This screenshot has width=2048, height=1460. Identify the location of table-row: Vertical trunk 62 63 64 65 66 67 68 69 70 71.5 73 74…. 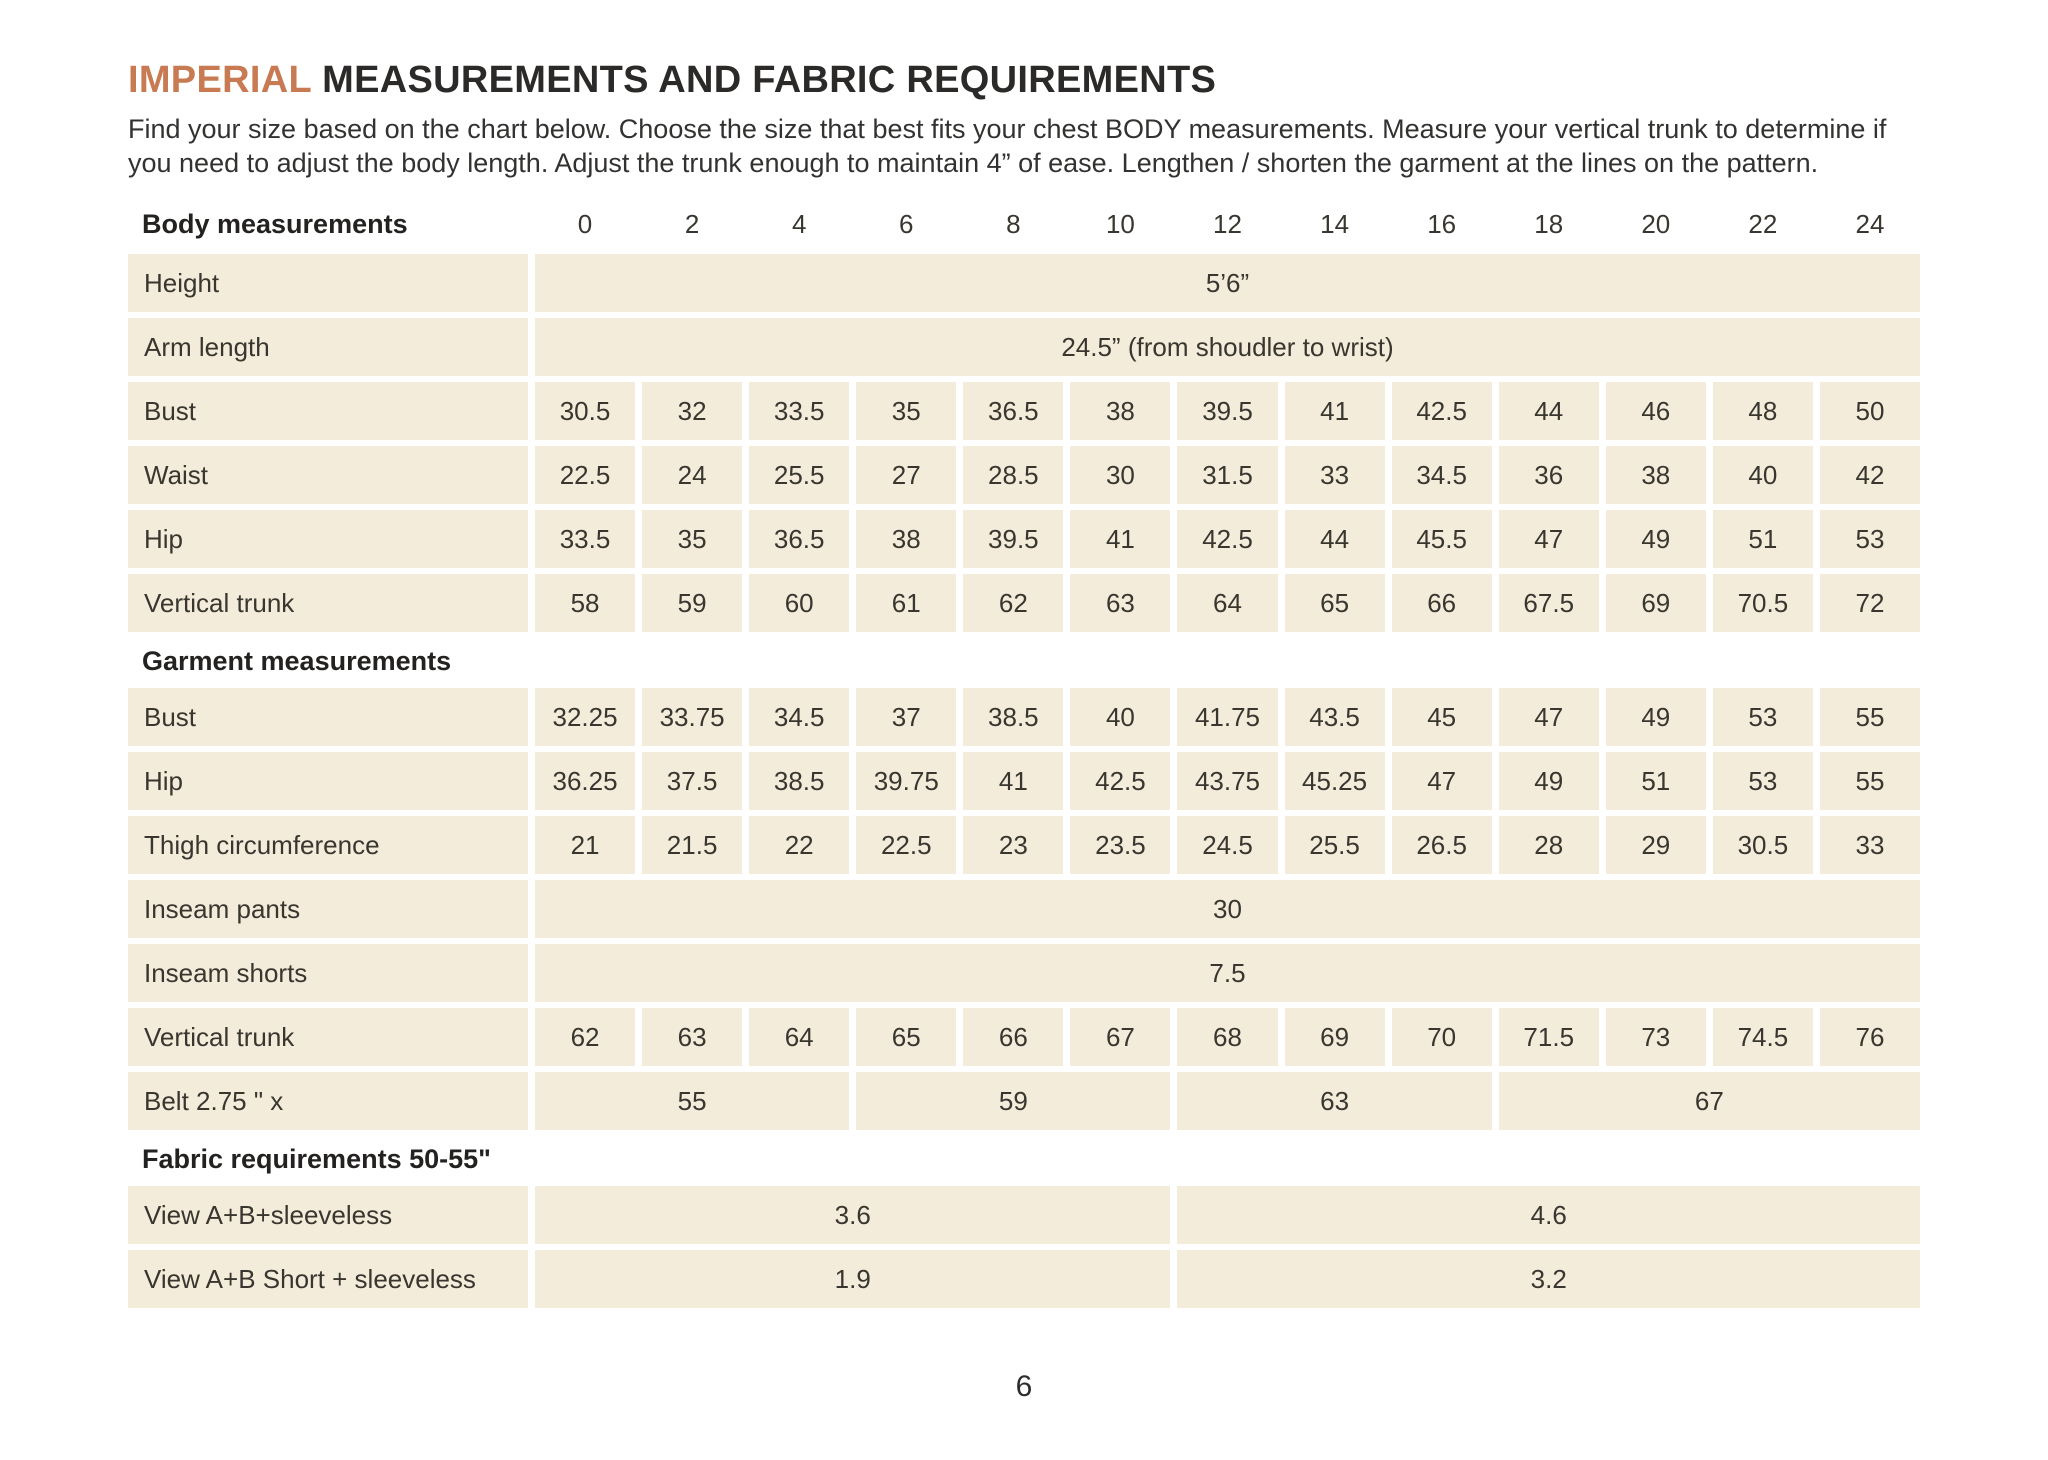
(1024, 1037).